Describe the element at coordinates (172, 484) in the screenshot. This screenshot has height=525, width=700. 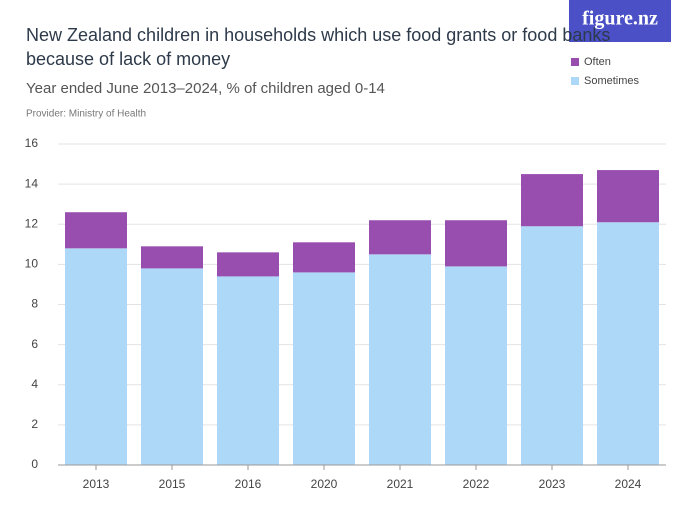
I see `x-tick-label: 2015` at that location.